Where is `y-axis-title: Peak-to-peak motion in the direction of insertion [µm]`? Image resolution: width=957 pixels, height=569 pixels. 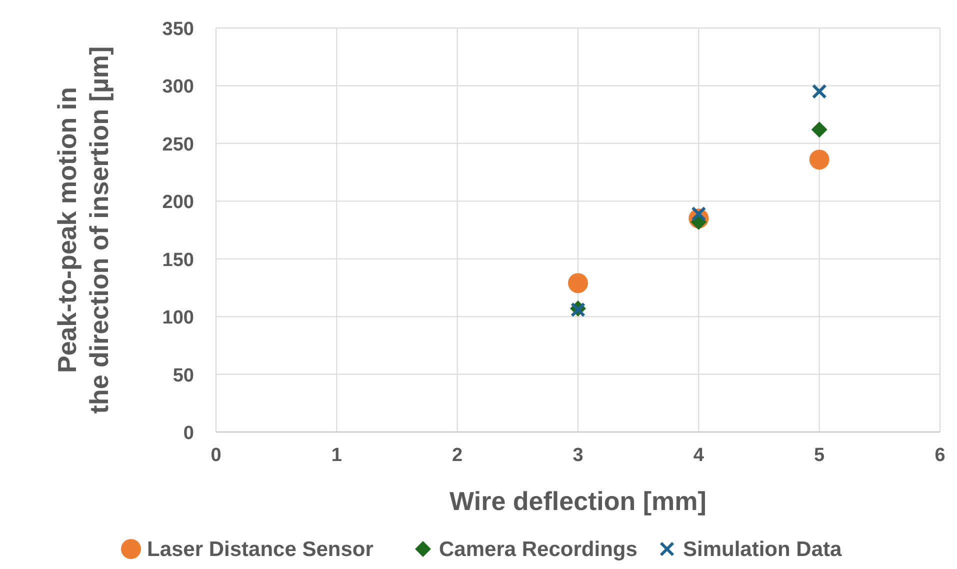 y-axis-title: Peak-to-peak motion in the direction of insertion [µm] is located at coordinates (83, 230).